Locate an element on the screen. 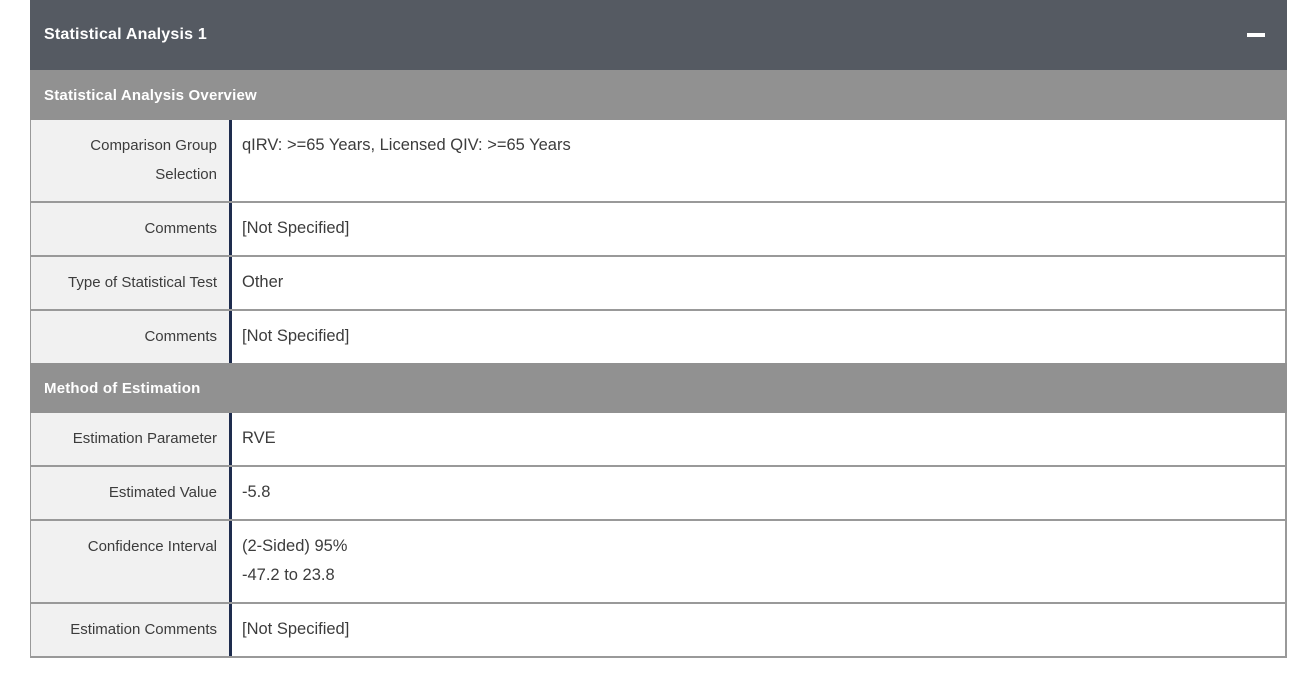 The height and width of the screenshot is (678, 1303). table-row: Estimated Value -5.8 is located at coordinates (658, 492).